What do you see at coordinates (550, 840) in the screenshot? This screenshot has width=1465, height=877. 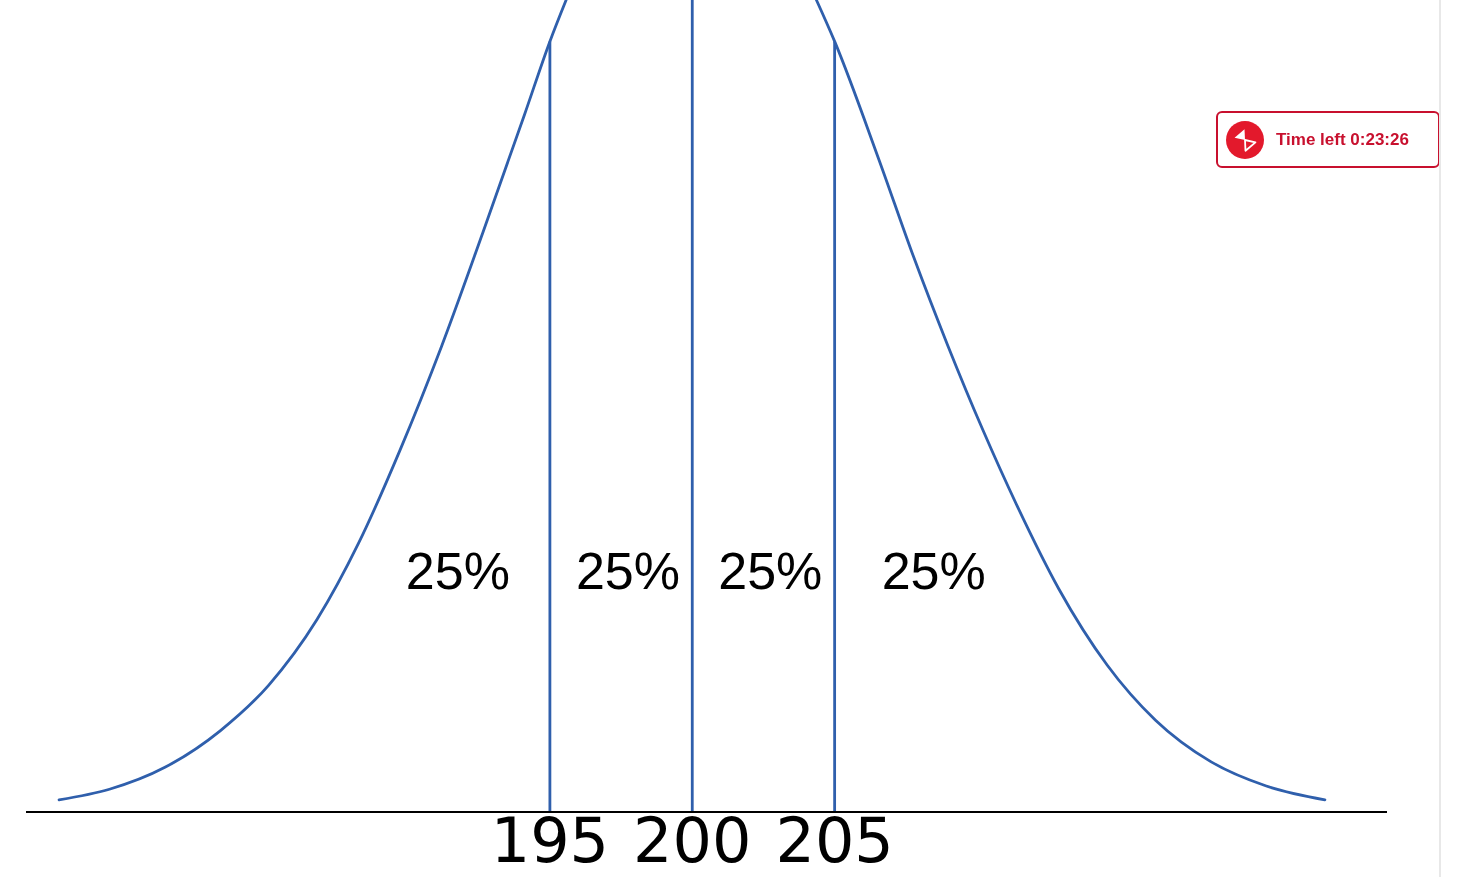 I see `x-tick-label: 195` at bounding box center [550, 840].